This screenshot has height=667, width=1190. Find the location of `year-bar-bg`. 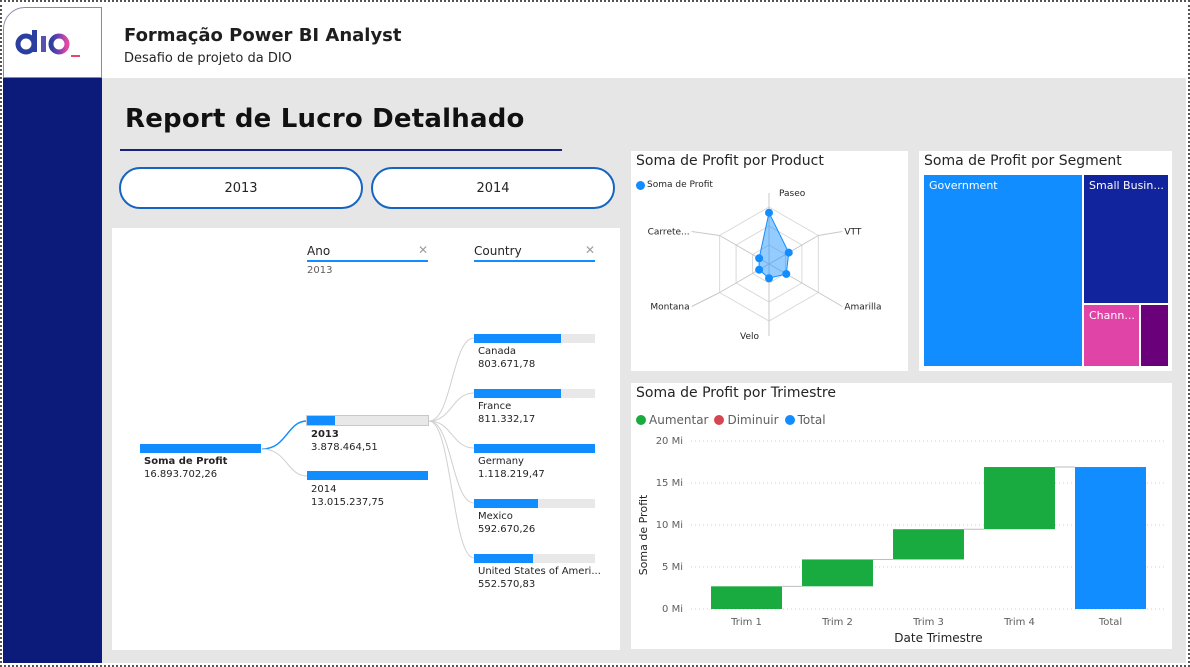

year-bar-bg is located at coordinates (367, 420).